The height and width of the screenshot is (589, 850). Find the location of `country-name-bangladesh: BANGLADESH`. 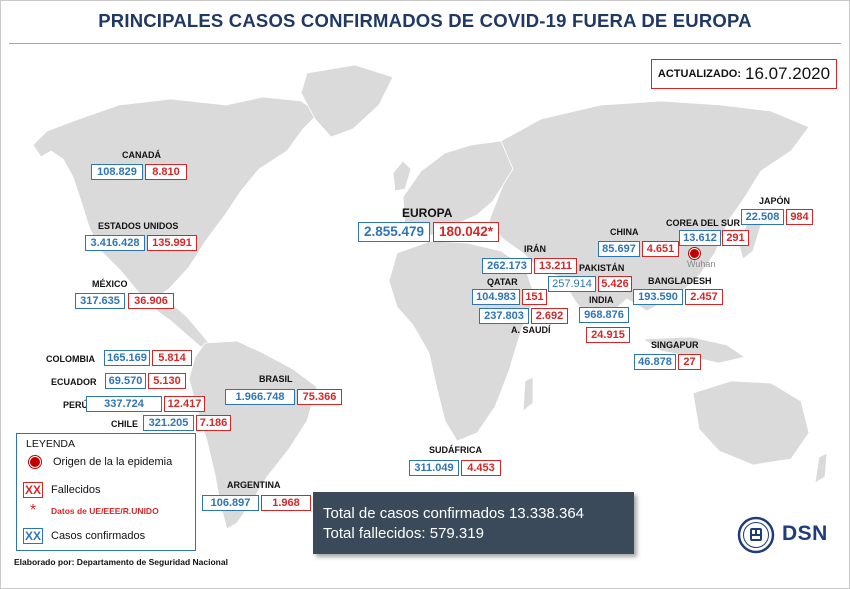

country-name-bangladesh: BANGLADESH is located at coordinates (680, 281).